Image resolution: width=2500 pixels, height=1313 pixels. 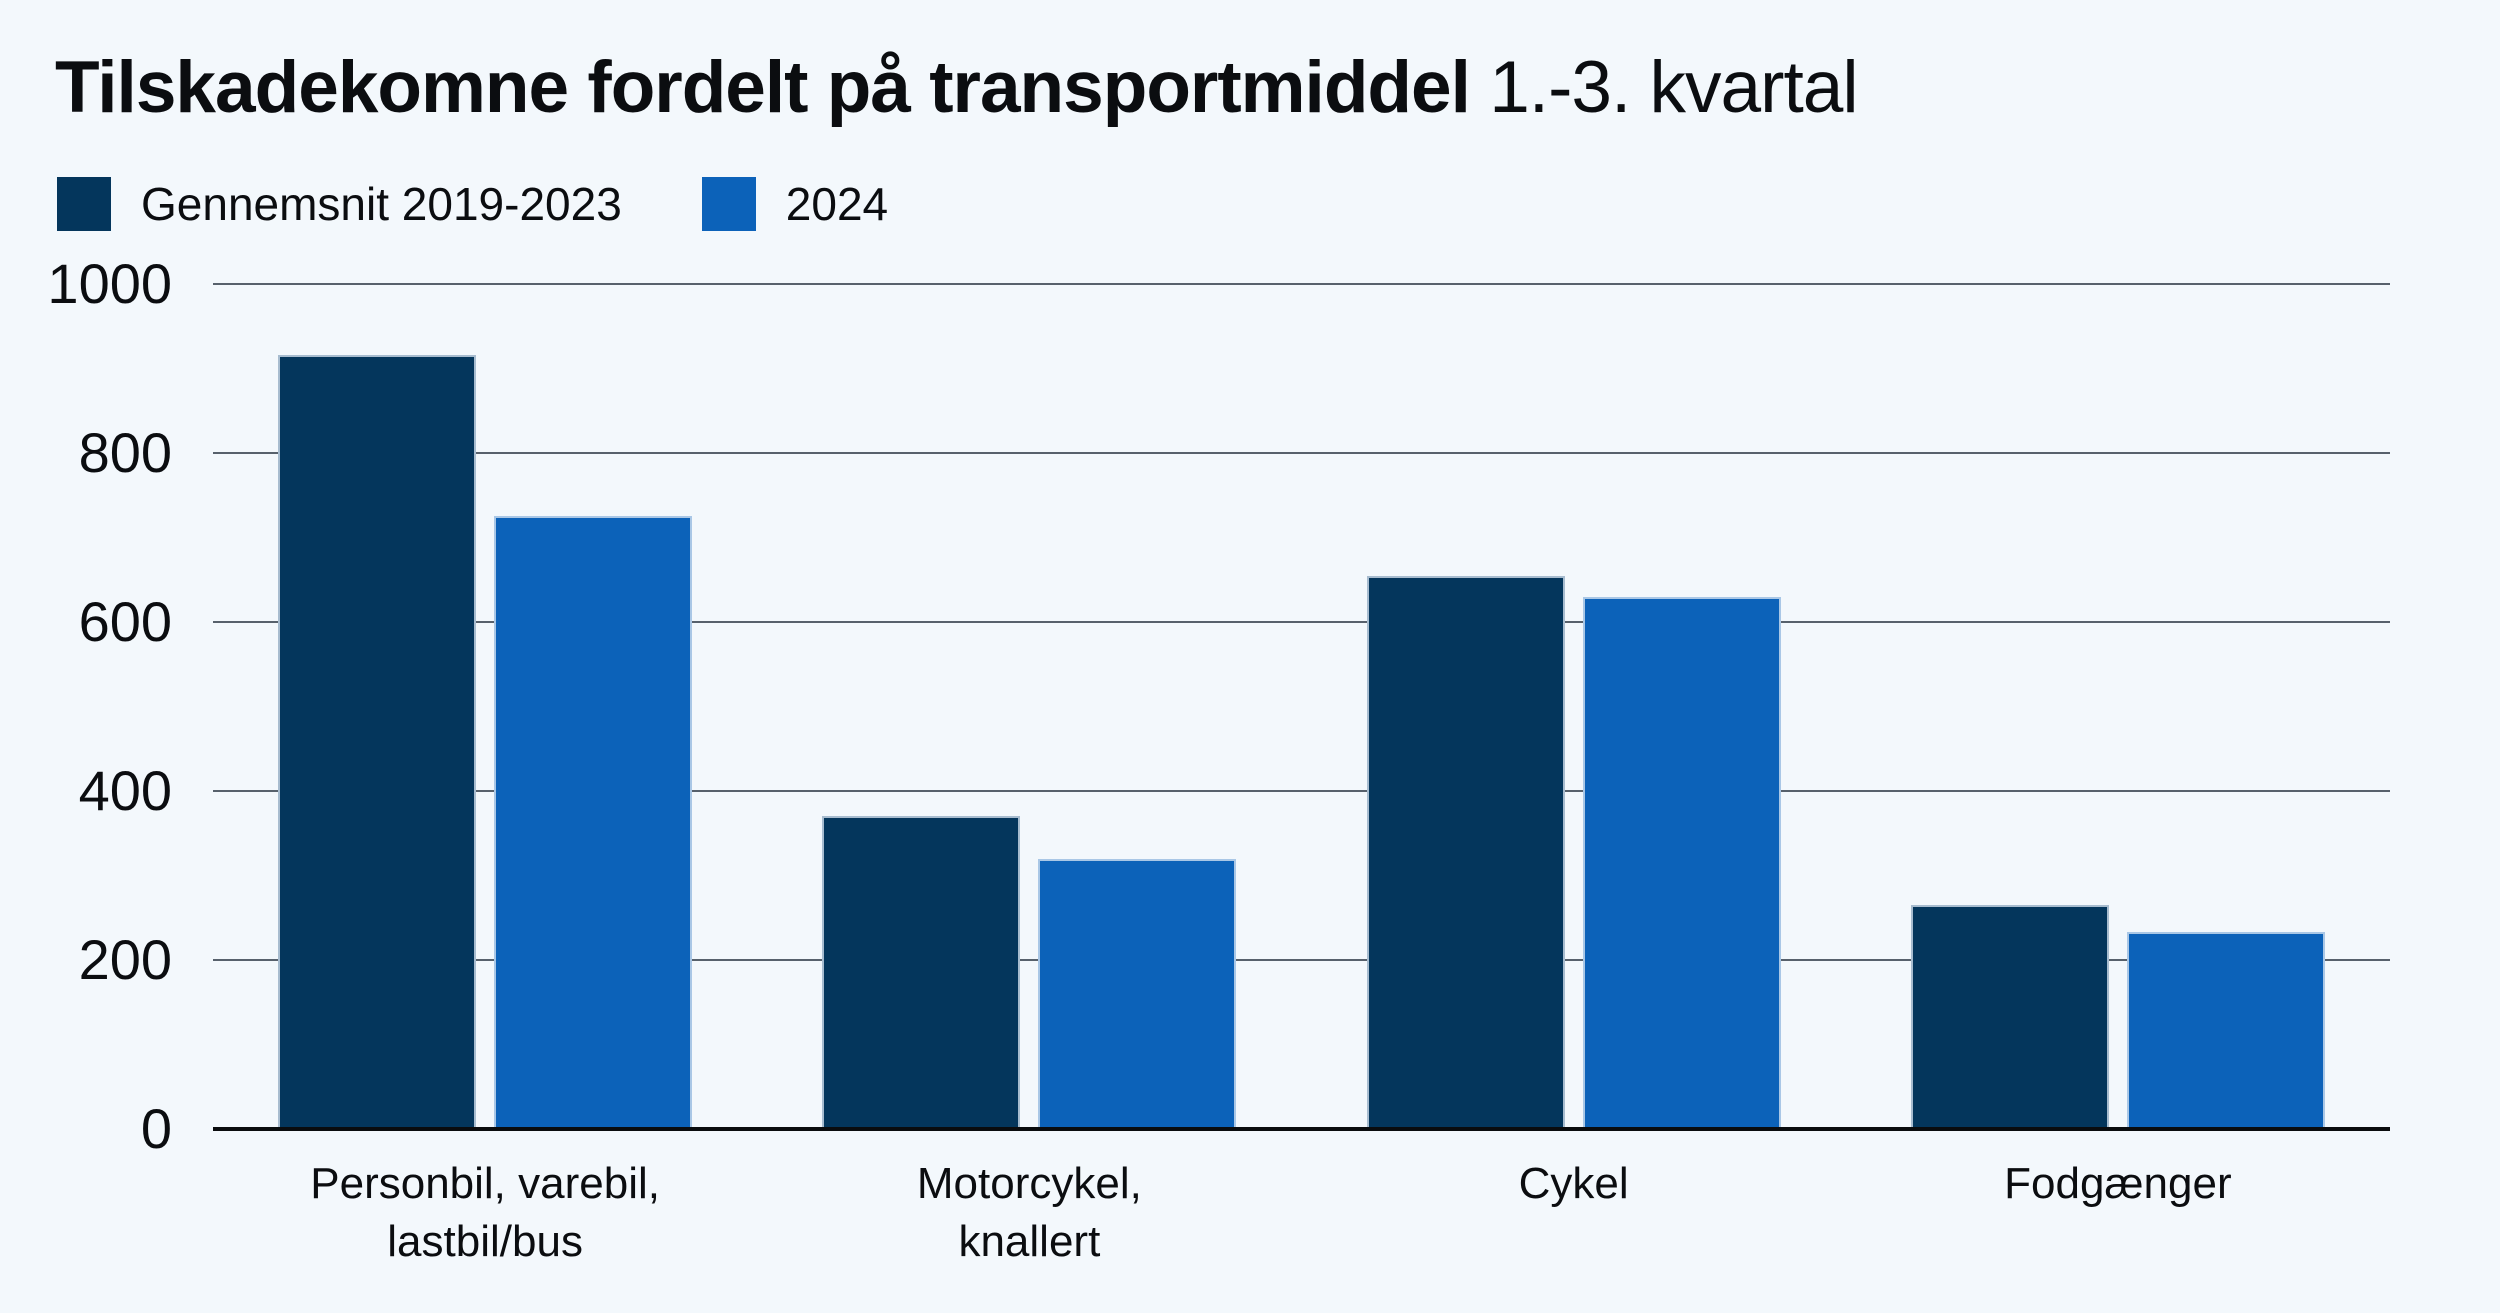 I want to click on legend-item-2024: 2024, so click(x=795, y=204).